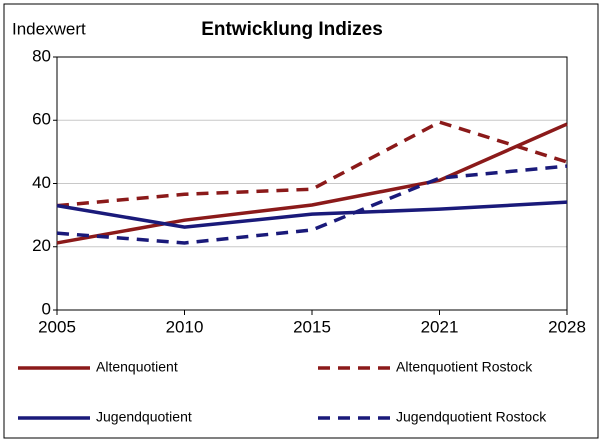  What do you see at coordinates (41, 119) in the screenshot?
I see `y-tick-label: 60` at bounding box center [41, 119].